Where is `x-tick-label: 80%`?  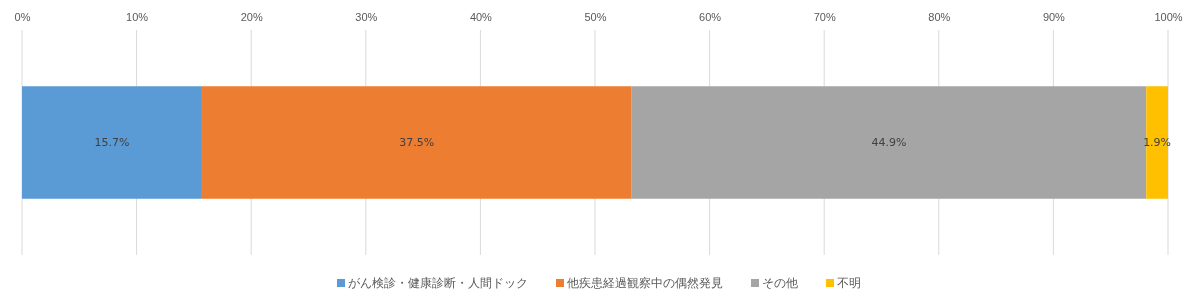
x-tick-label: 80% is located at coordinates (939, 17).